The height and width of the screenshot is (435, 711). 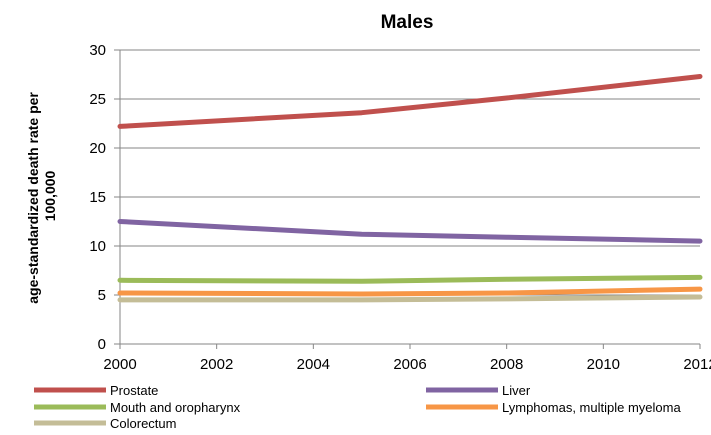 What do you see at coordinates (516, 390) in the screenshot?
I see `legend-label-liver: Liver` at bounding box center [516, 390].